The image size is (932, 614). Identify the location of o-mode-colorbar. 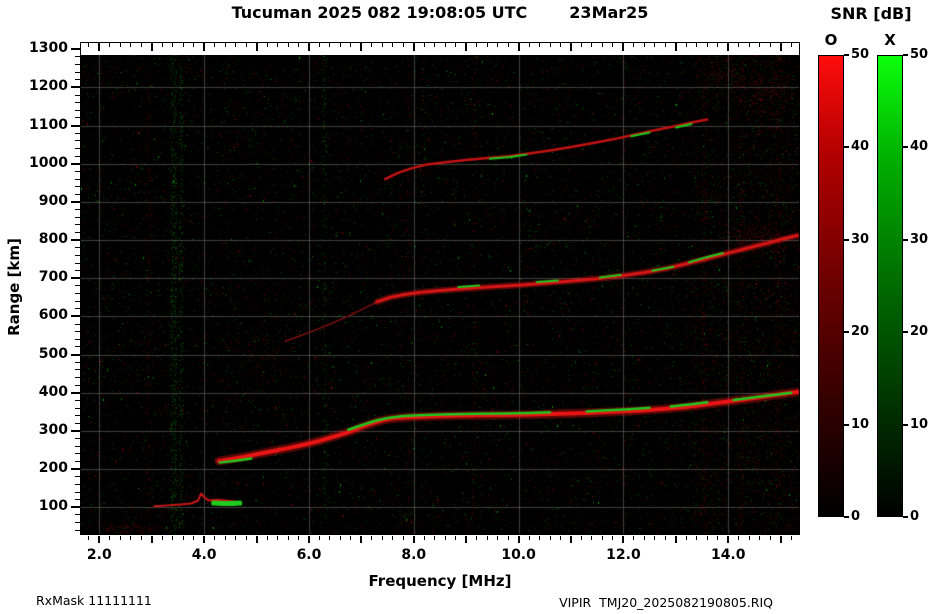
(831, 286).